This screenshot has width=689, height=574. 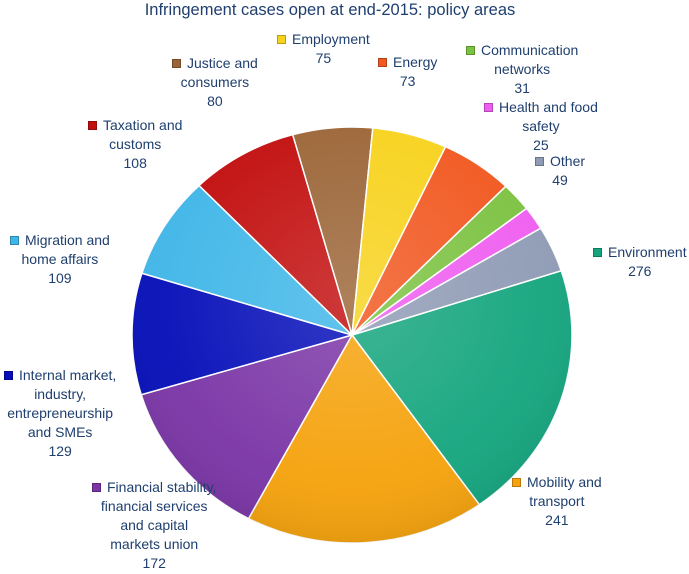 I want to click on slice-label-line: Mobility and, so click(x=564, y=482).